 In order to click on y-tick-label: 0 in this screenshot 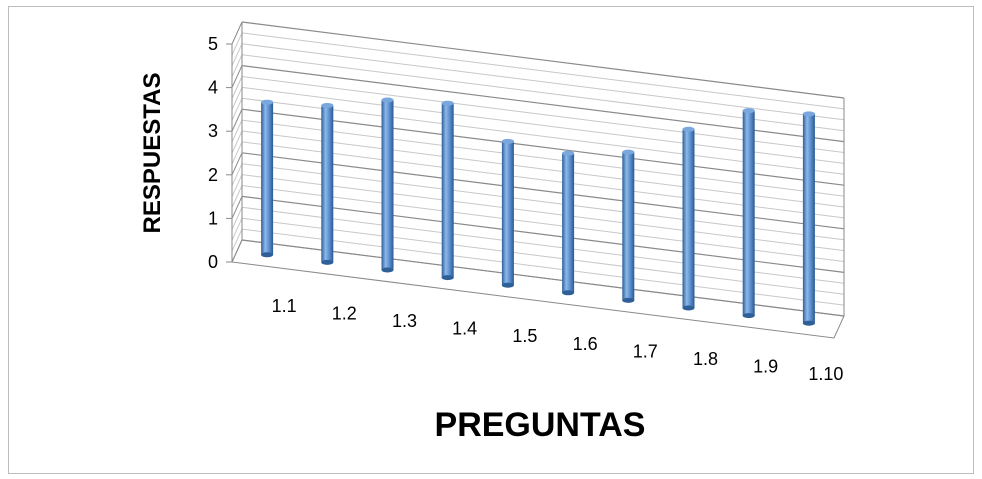, I will do `click(213, 262)`.